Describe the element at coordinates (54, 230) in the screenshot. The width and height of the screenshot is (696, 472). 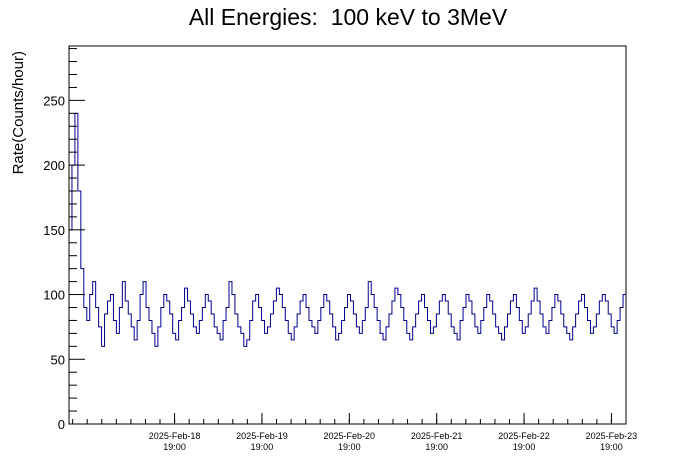
I see `y-tick-label: 150` at that location.